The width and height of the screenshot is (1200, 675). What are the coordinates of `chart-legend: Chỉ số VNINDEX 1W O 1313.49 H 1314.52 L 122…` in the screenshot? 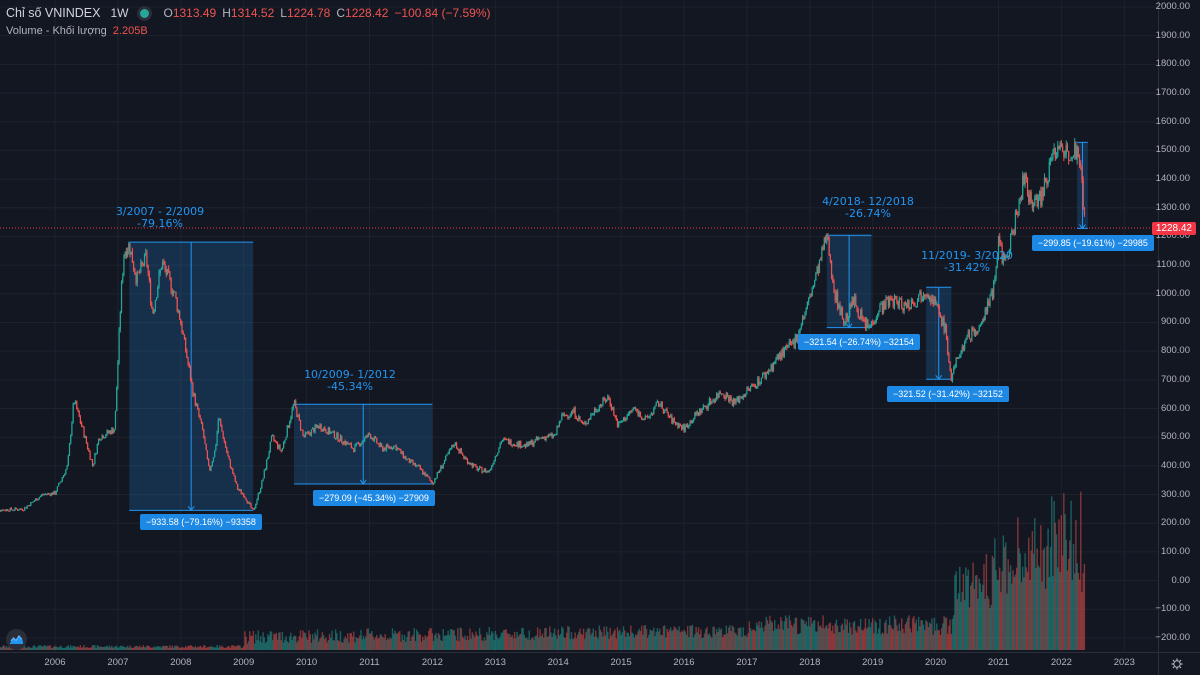 It's located at (248, 22).